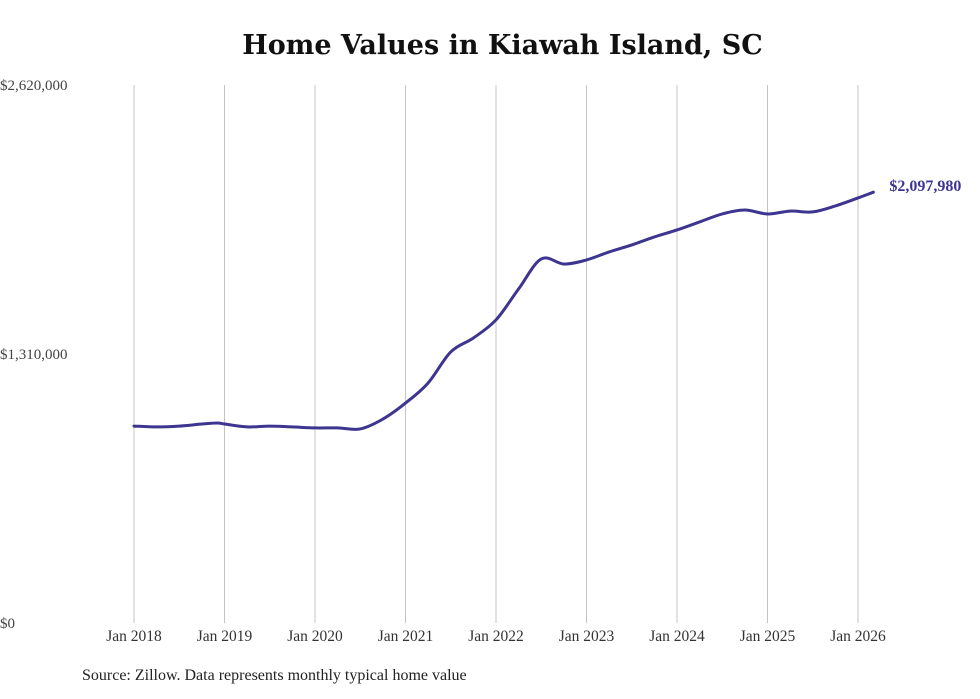 This screenshot has height=699, width=980. What do you see at coordinates (406, 636) in the screenshot?
I see `x-tick-label: Jan 2021` at bounding box center [406, 636].